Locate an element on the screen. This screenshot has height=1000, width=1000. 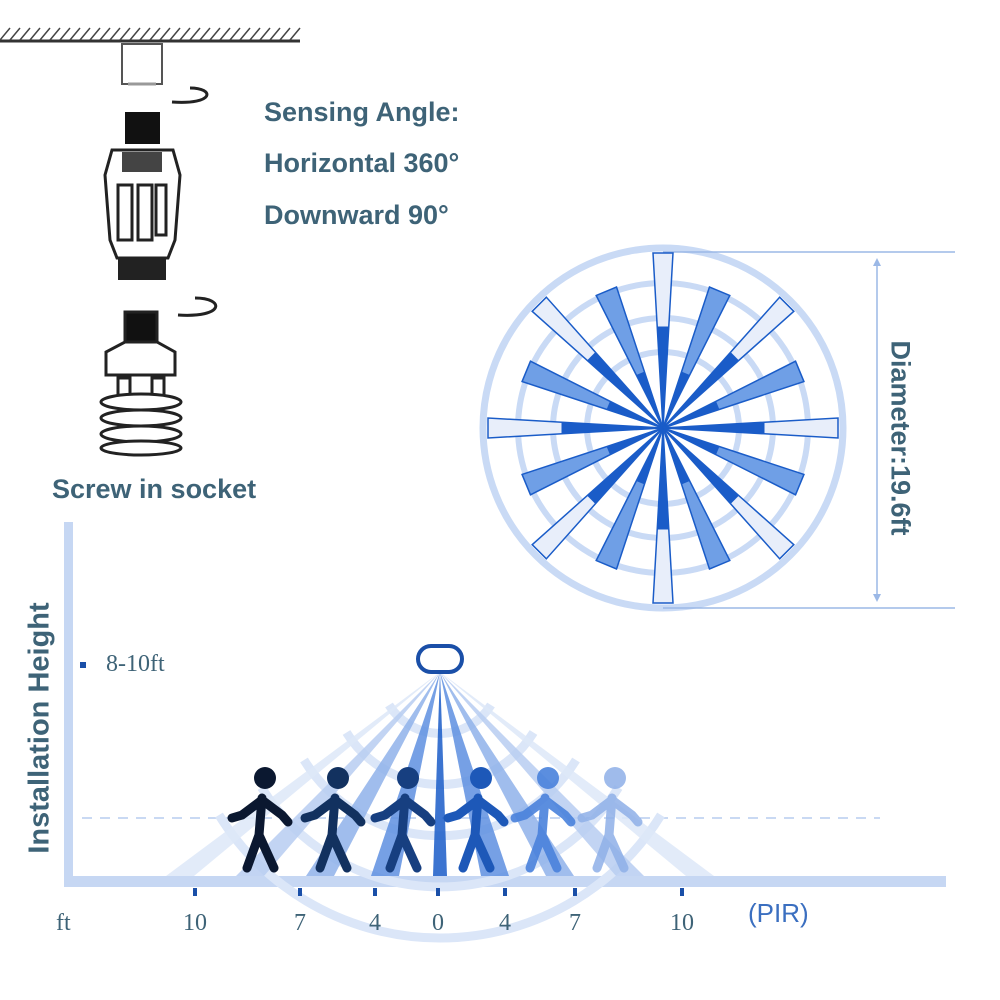
ceiling-socket-icon is located at coordinates (150, 56).